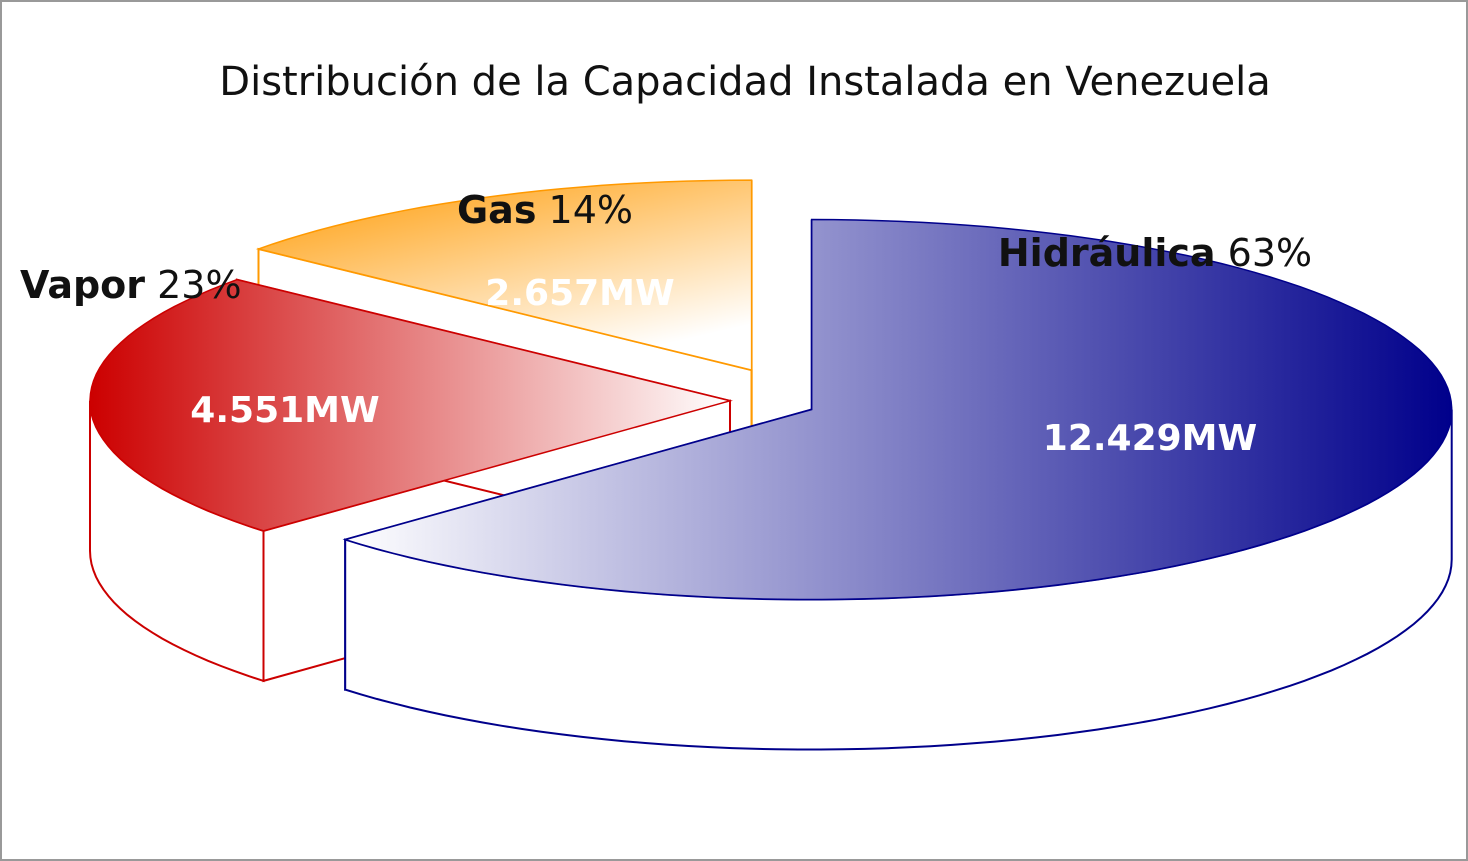  I want to click on category-name: Hidráulica, so click(1107, 253).